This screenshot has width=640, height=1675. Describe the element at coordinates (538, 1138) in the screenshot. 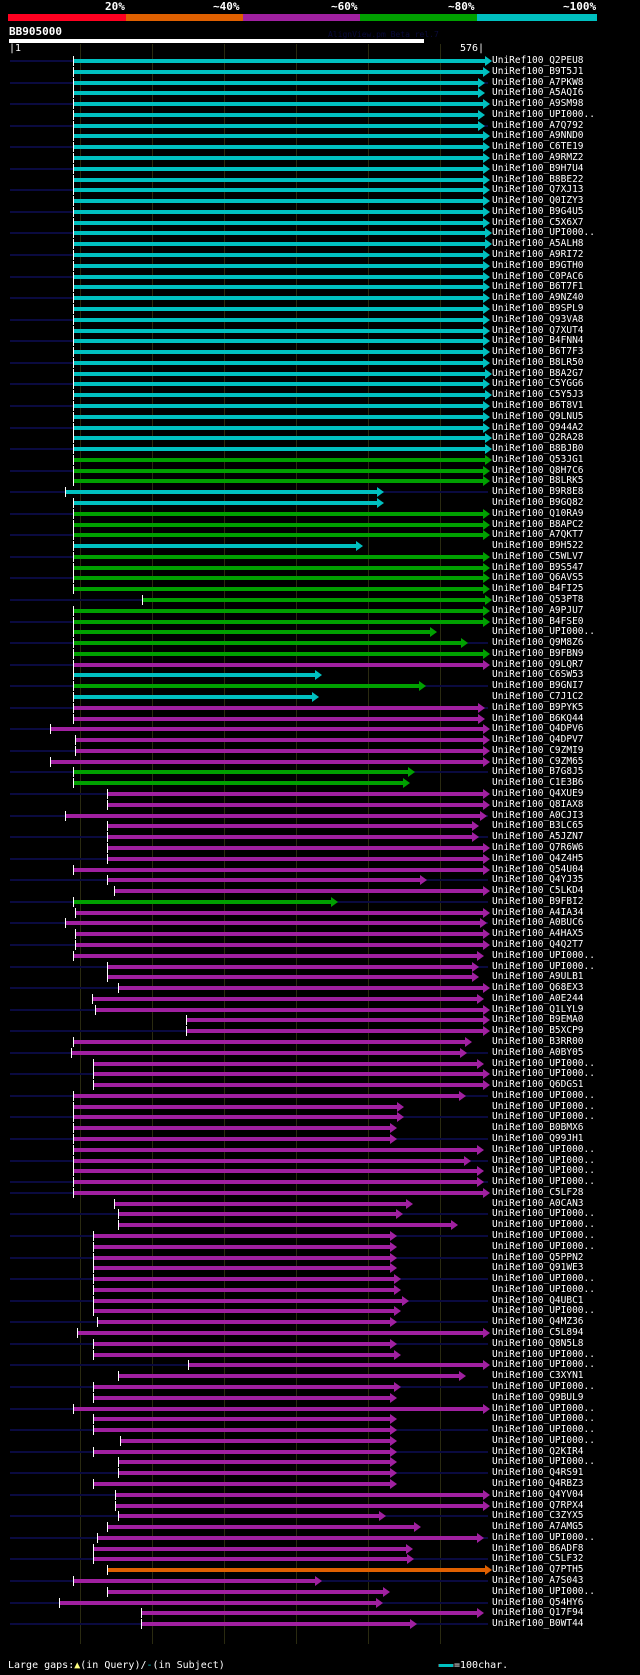

I see `hit-label-link: UniRef100_Q99JH1` at that location.